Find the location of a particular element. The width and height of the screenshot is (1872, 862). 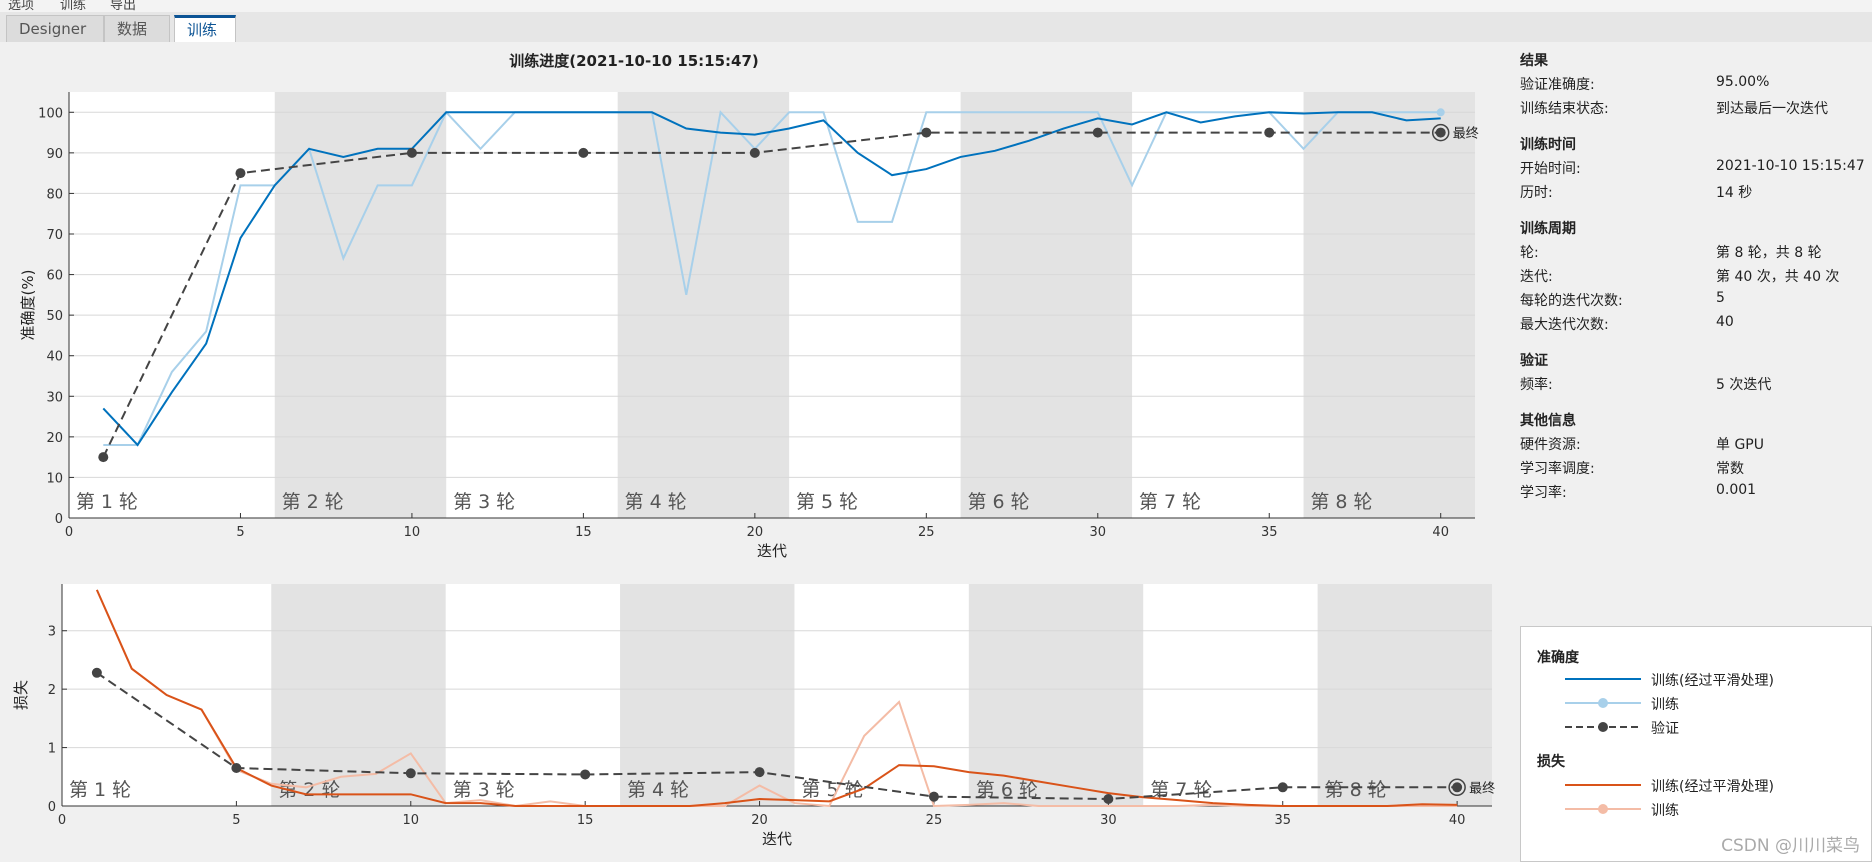

y-tick-label: 60 is located at coordinates (54, 276).